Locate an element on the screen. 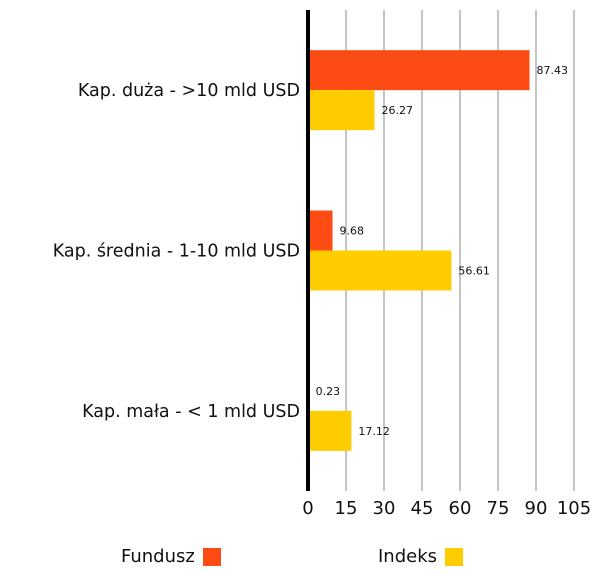 The image size is (607, 574). x-tick-label: 45 is located at coordinates (422, 508).